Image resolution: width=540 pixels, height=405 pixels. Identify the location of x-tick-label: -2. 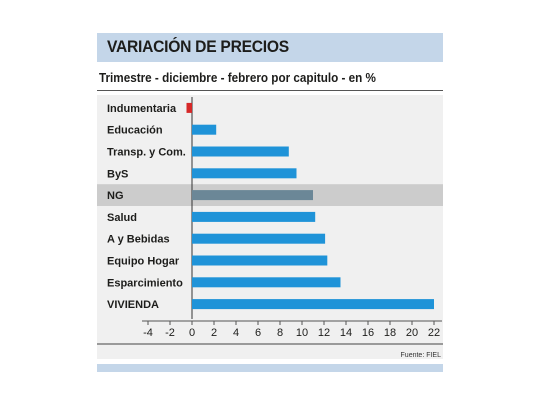
(170, 333).